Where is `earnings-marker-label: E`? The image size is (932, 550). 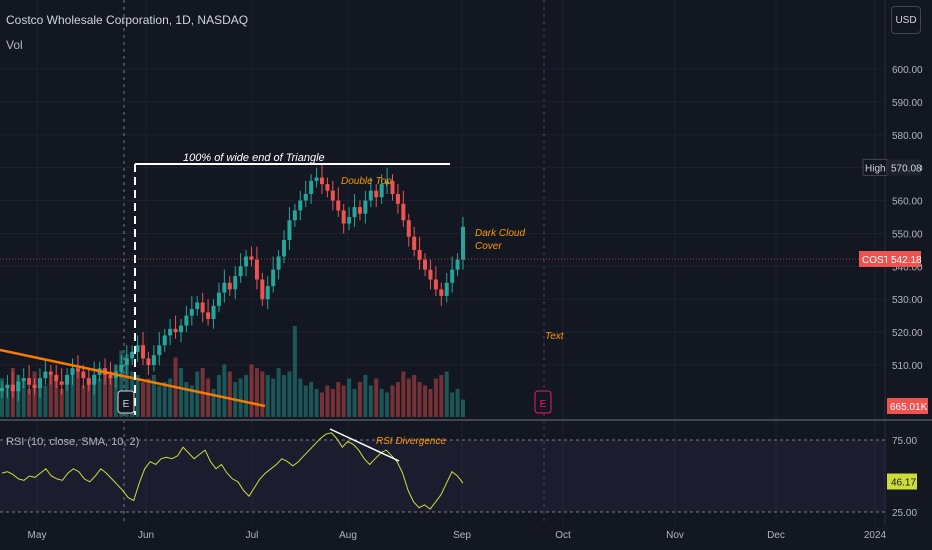
earnings-marker-label: E is located at coordinates (543, 404).